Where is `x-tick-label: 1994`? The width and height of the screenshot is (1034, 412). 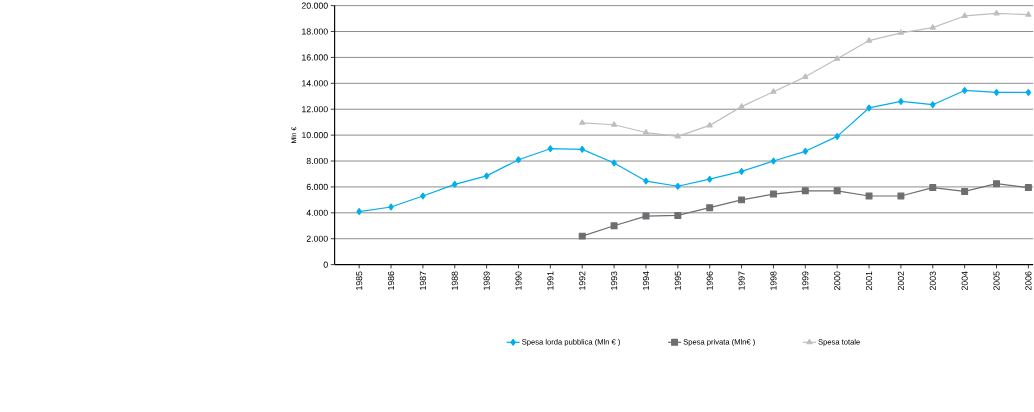 x-tick-label: 1994 is located at coordinates (646, 280).